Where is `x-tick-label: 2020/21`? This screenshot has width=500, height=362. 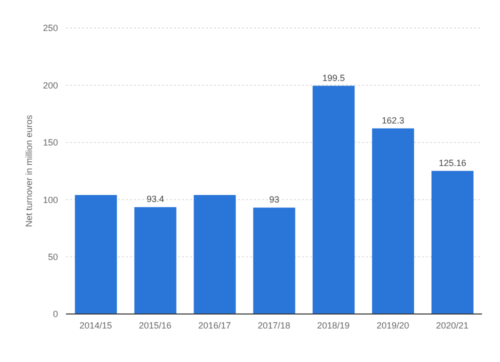
x-tick-label: 2020/21 is located at coordinates (452, 325).